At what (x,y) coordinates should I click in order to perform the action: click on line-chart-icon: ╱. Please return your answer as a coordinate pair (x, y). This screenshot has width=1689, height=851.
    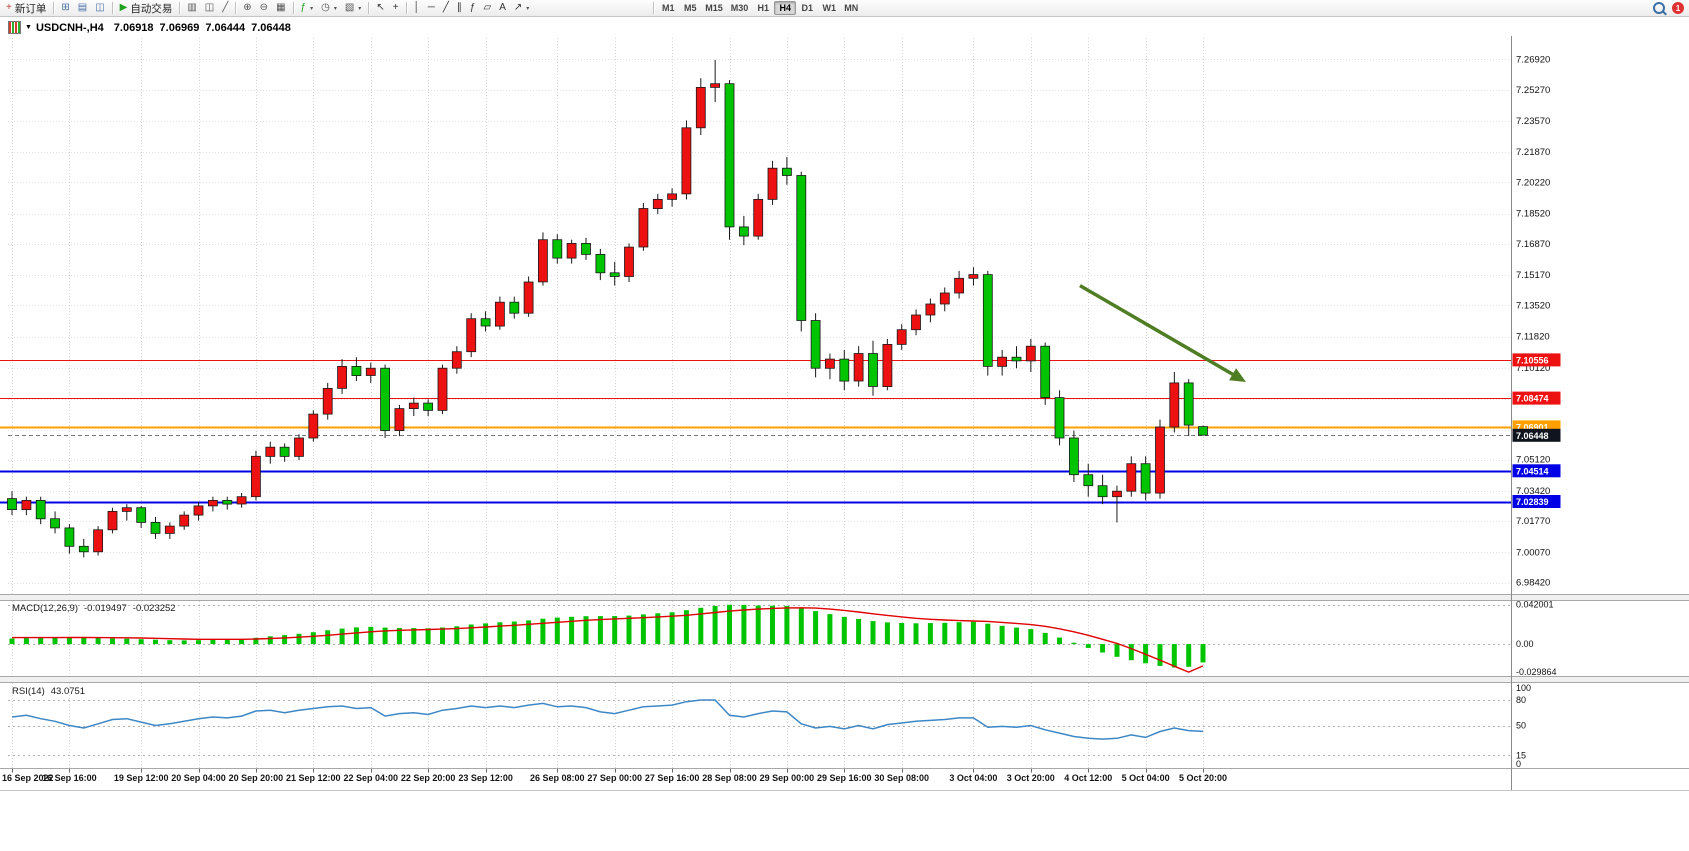
    Looking at the image, I should click on (225, 8).